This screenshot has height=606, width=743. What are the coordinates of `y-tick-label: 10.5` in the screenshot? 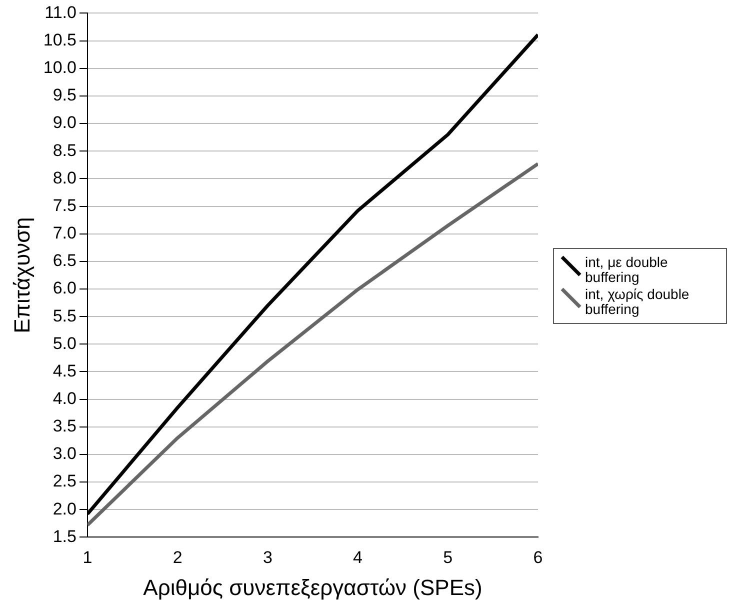 It's located at (59, 40).